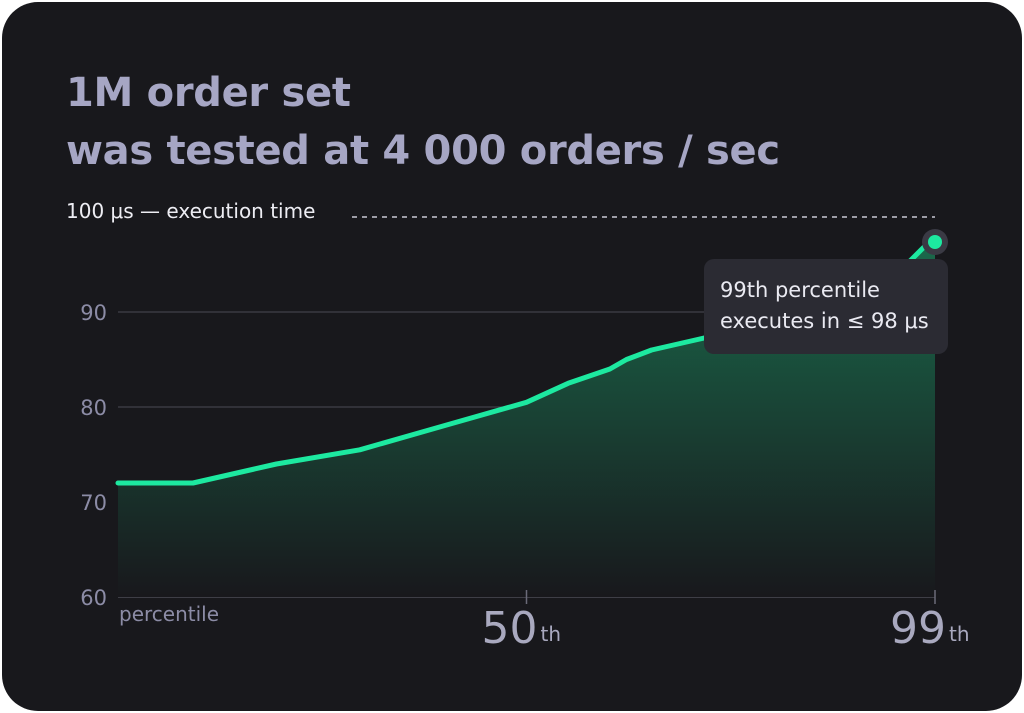 The height and width of the screenshot is (713, 1024). Describe the element at coordinates (208, 93) in the screenshot. I see `title-line-1: 1M order set` at that location.